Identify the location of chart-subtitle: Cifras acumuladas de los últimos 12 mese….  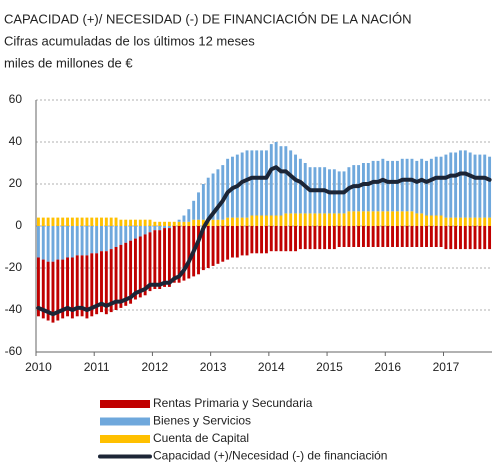
(129, 40).